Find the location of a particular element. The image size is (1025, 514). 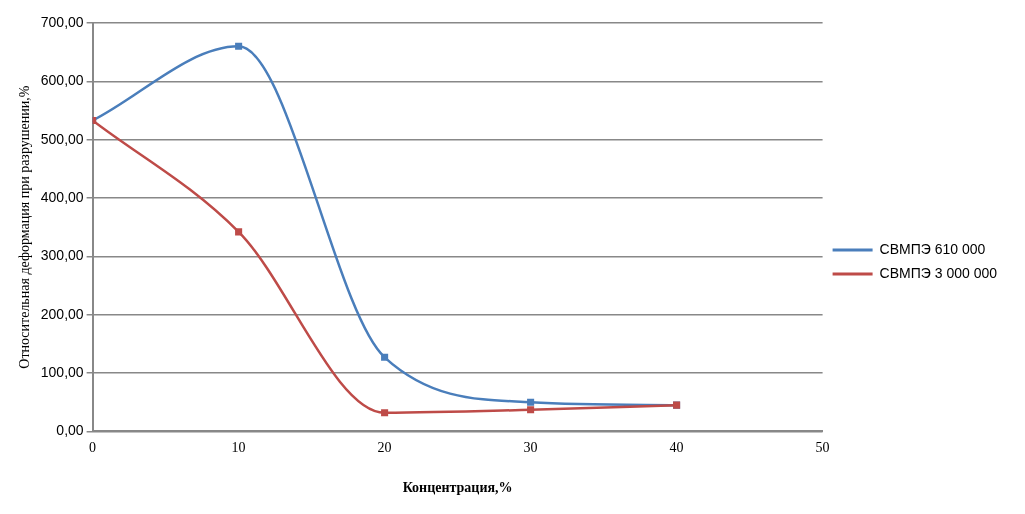

x-tick-label: 30 is located at coordinates (530, 448).